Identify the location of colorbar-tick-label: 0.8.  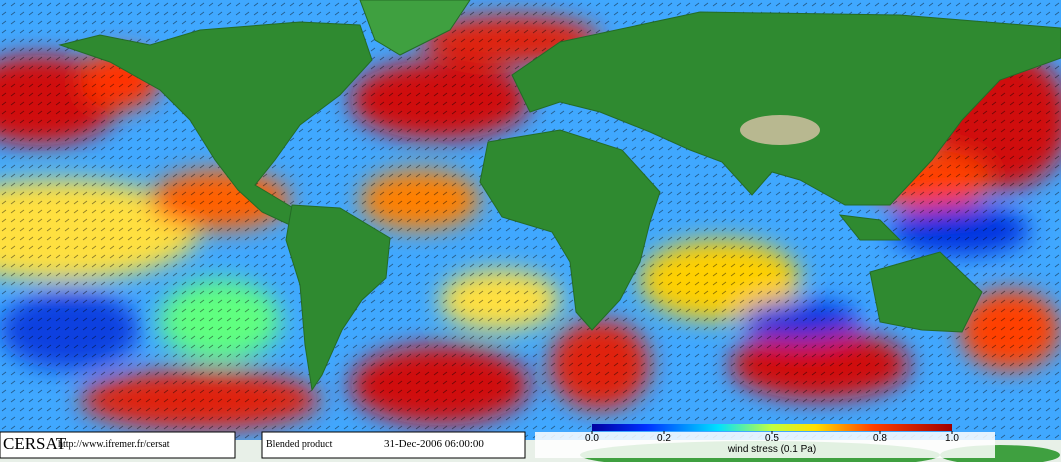
(880, 438).